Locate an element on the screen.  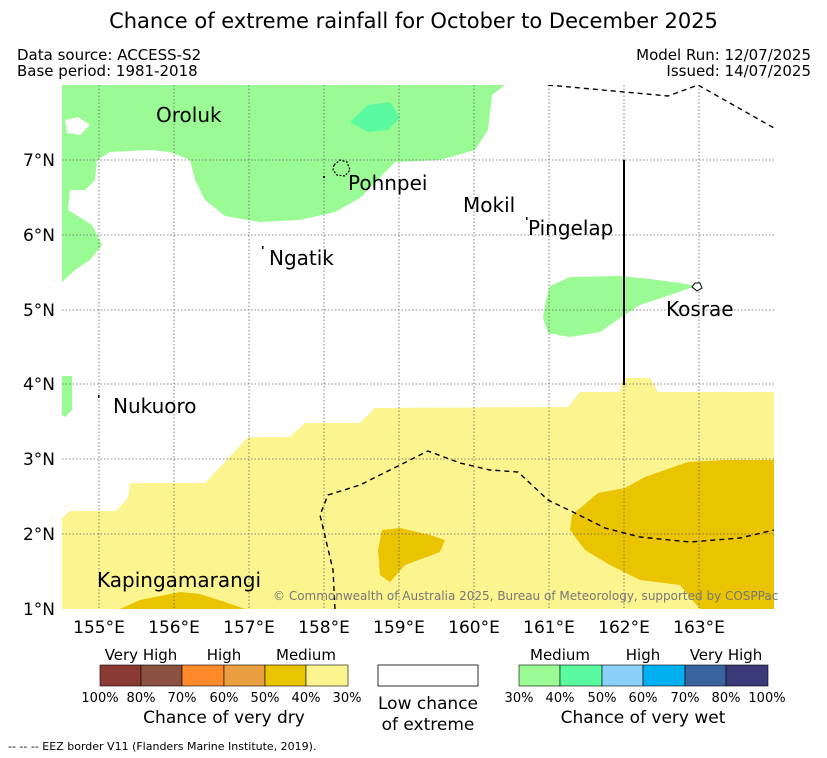
wet-medium-region-north is located at coordinates (283, 183).